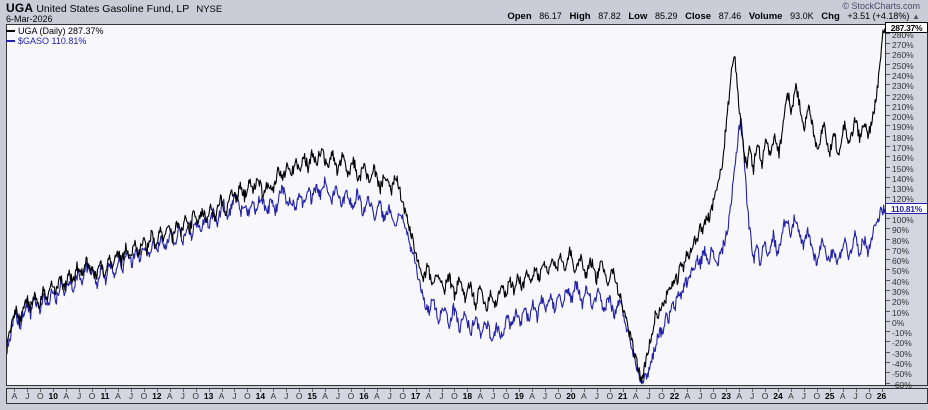 The width and height of the screenshot is (928, 410). I want to click on y-axis-tick: 180%, so click(907, 138).